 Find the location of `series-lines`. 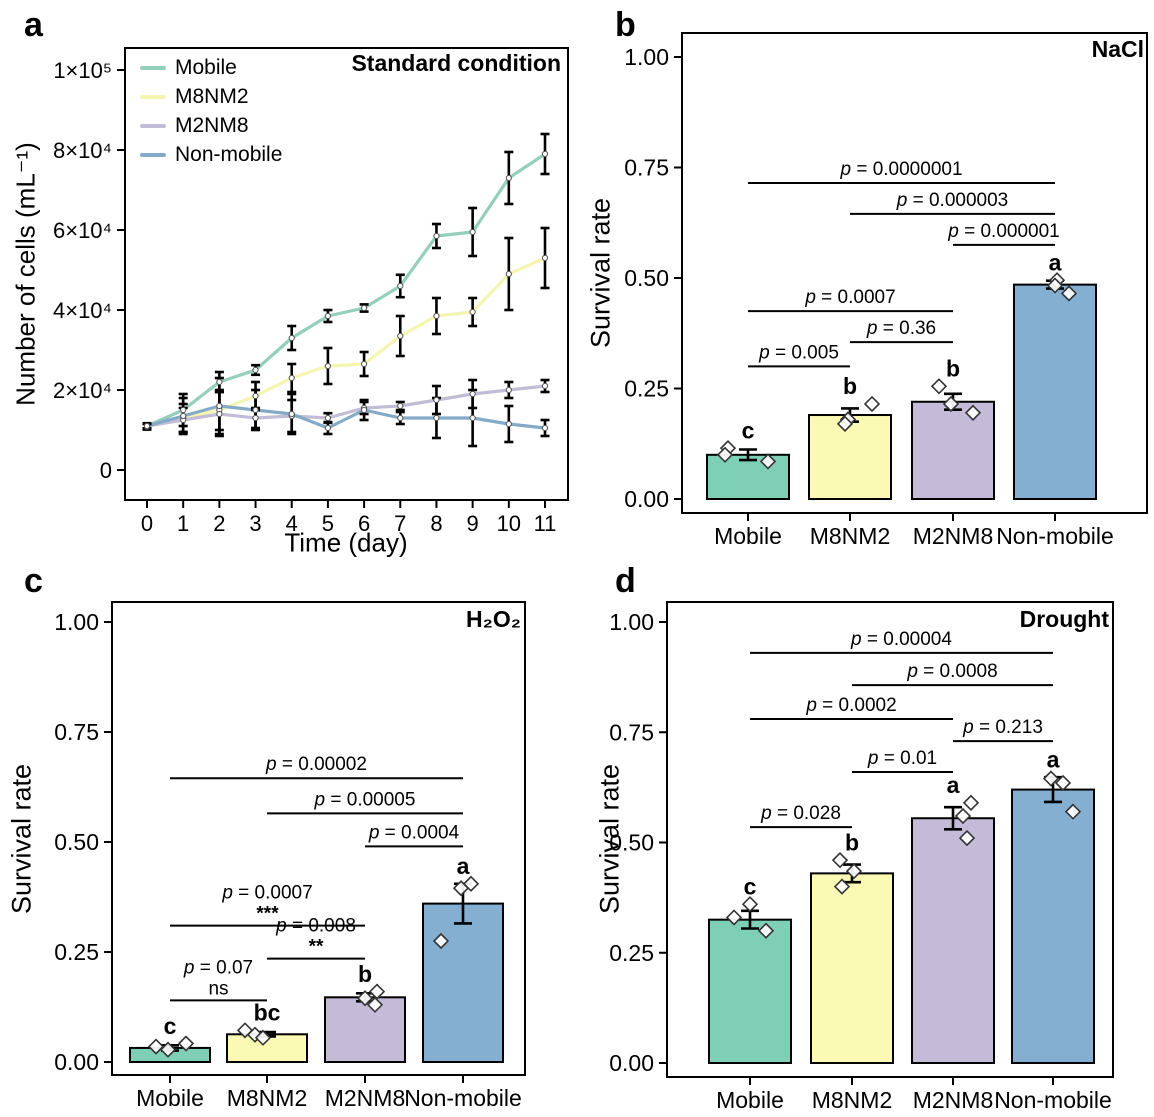

series-lines is located at coordinates (346, 291).